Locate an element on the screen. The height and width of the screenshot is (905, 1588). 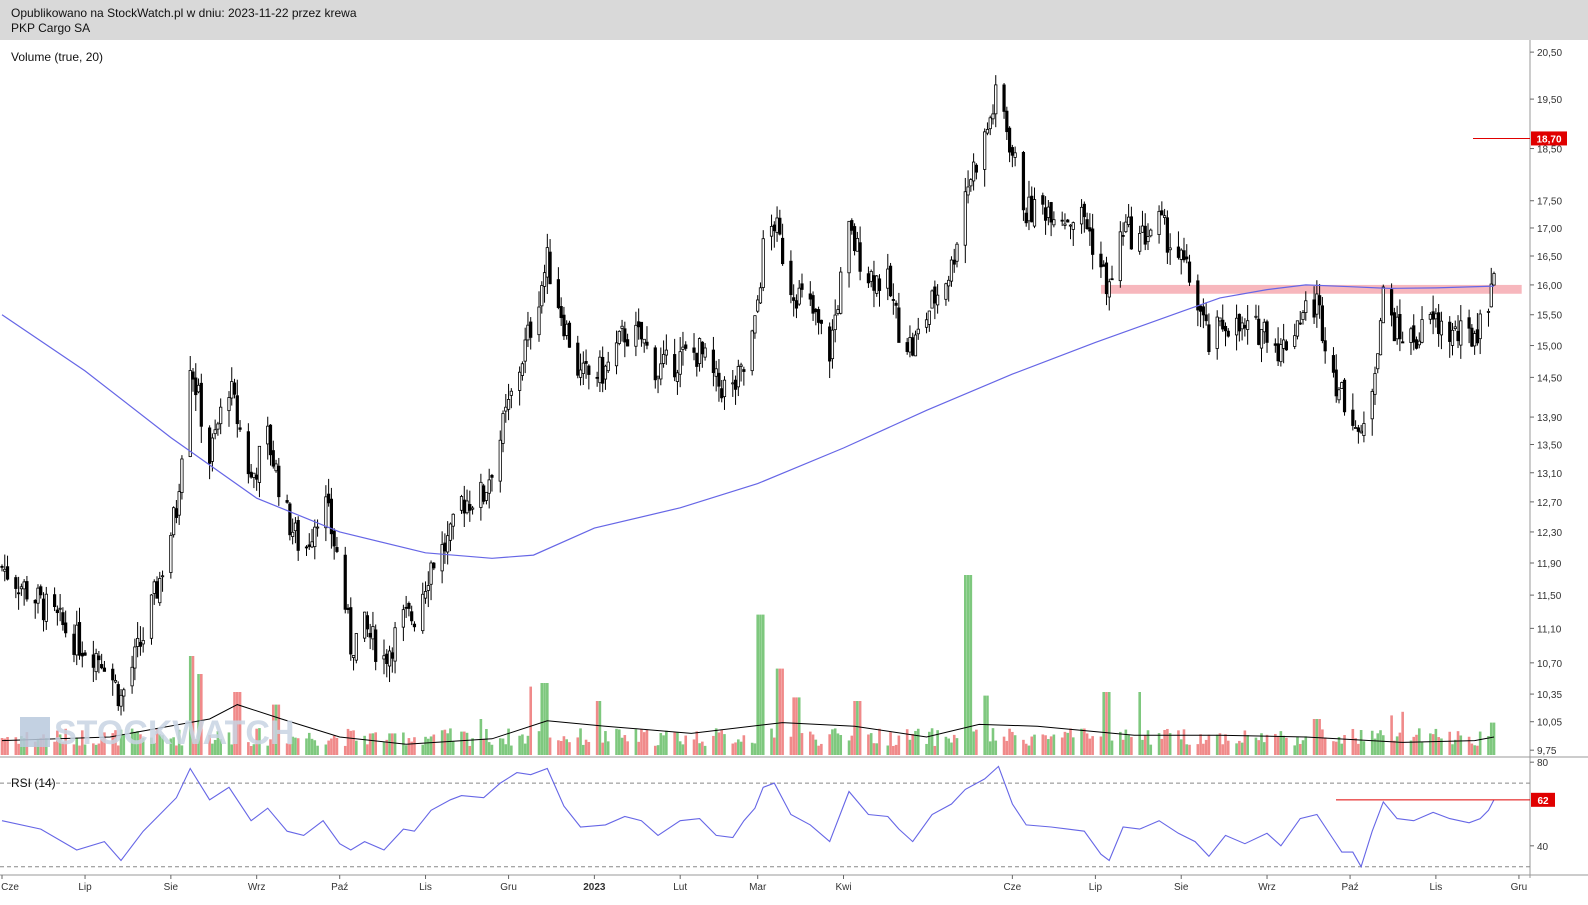
price-tick-label: 11,10 is located at coordinates (1549, 629).